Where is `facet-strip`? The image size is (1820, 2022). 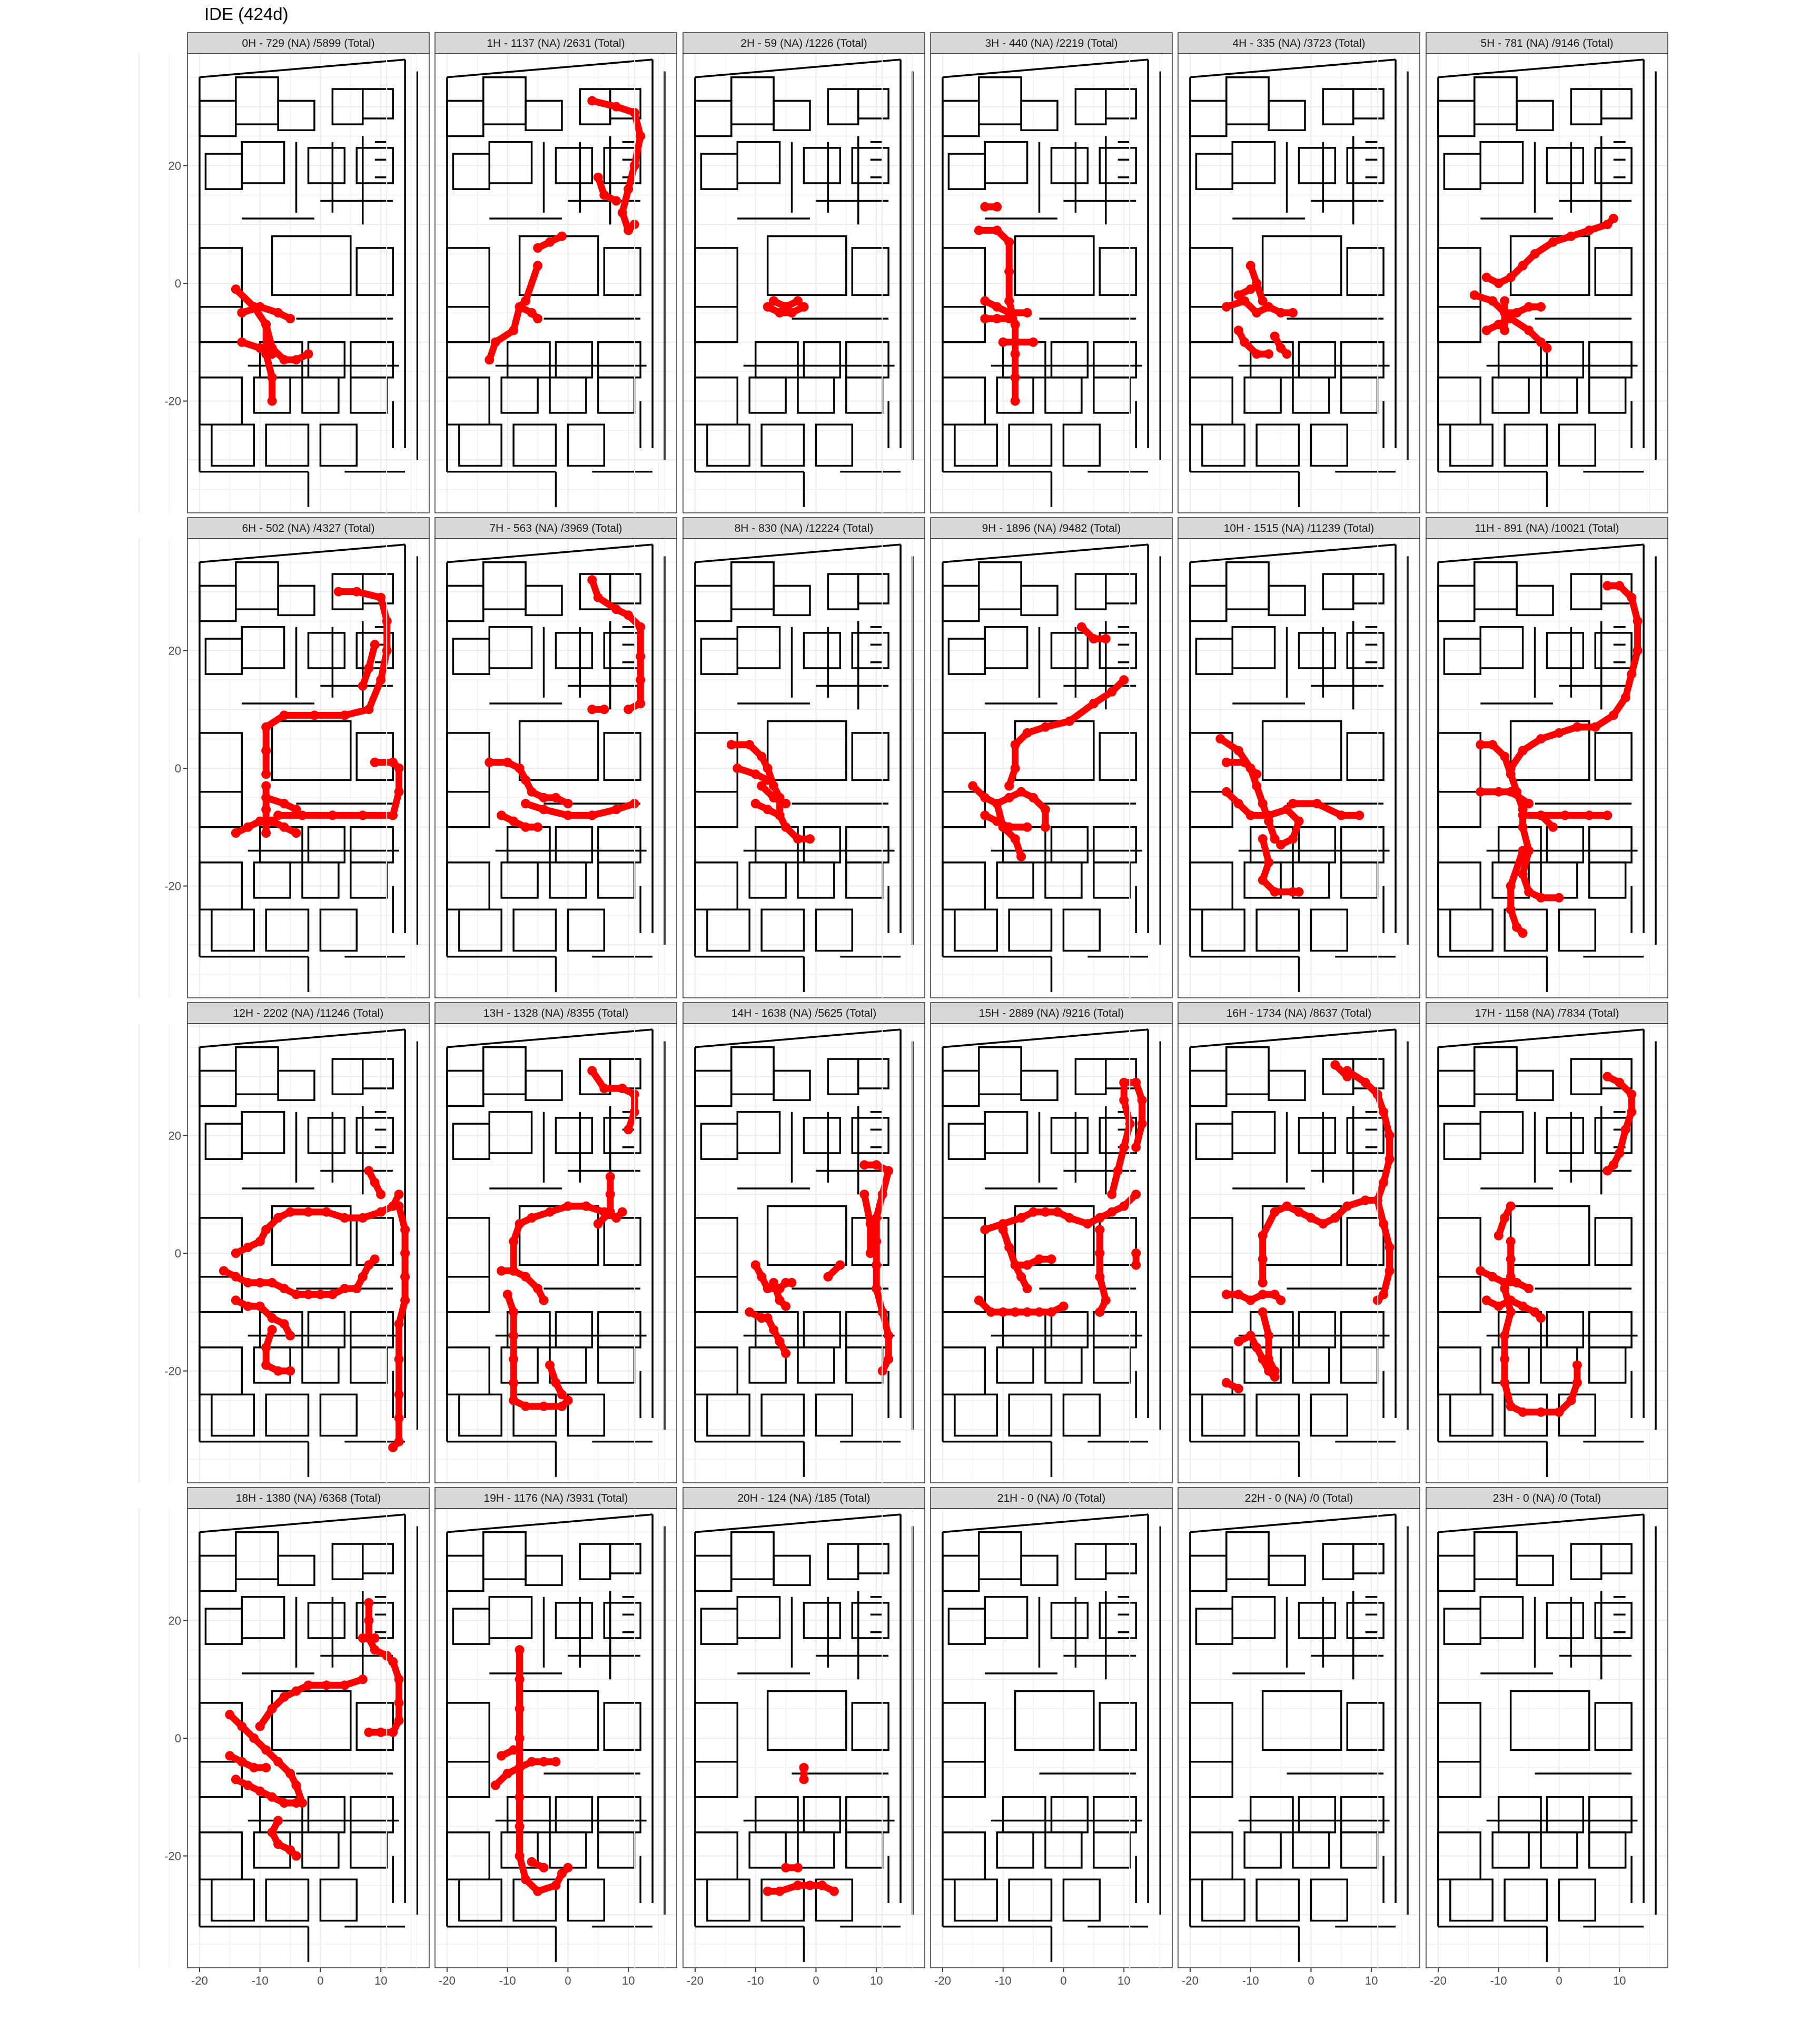
facet-strip is located at coordinates (1547, 1013).